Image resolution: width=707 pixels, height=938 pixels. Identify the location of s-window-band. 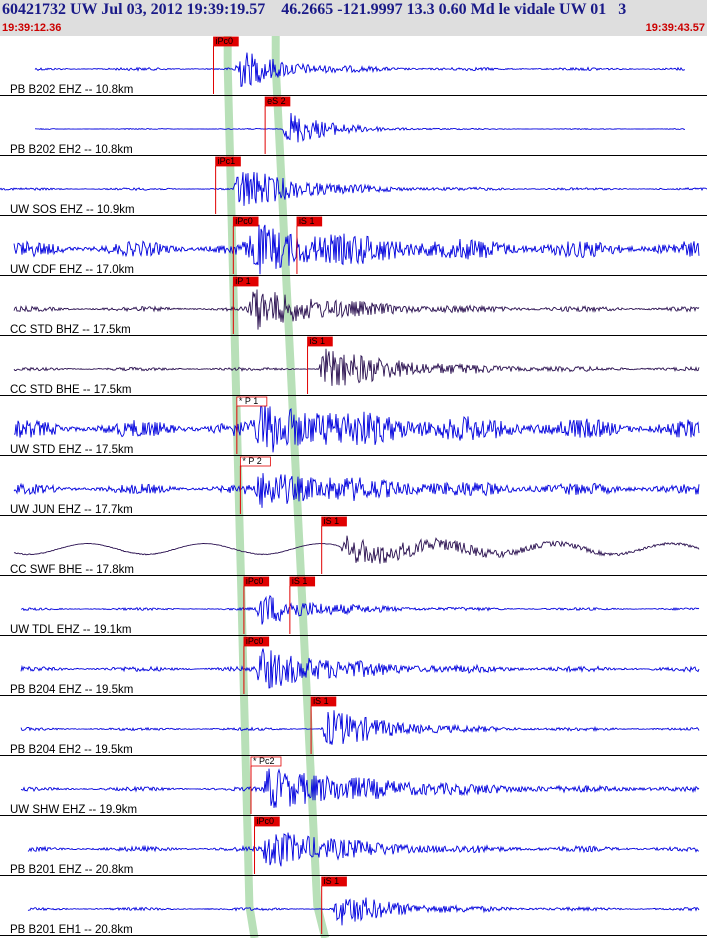
(300, 487).